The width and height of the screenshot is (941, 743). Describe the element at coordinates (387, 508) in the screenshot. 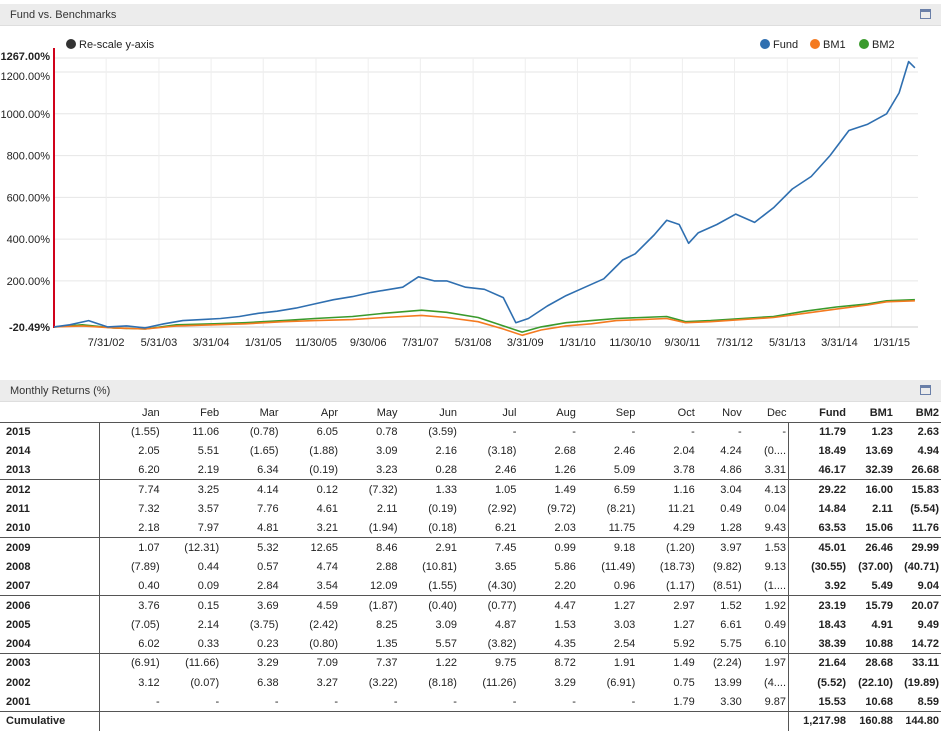

I see `monthly-return-cell: 2.11` at that location.